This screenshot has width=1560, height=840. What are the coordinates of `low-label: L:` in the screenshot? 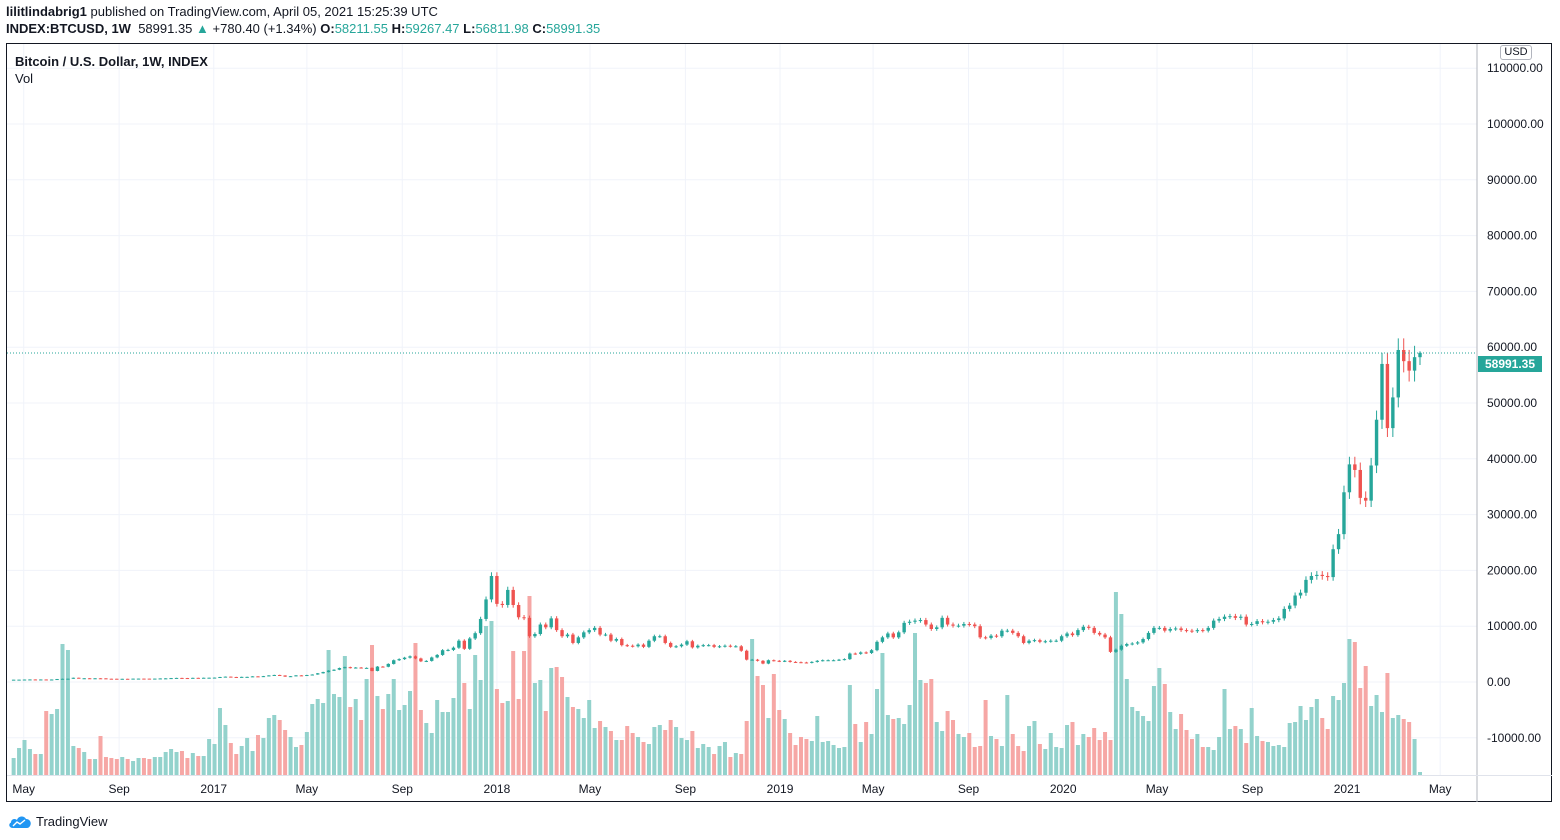 It's located at (469, 28).